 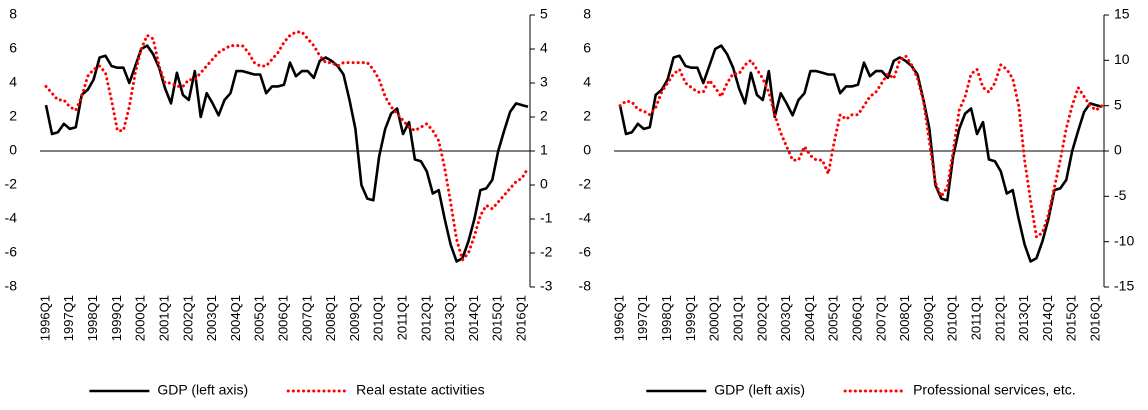 What do you see at coordinates (544, 82) in the screenshot?
I see `y2-tick-label: 3` at bounding box center [544, 82].